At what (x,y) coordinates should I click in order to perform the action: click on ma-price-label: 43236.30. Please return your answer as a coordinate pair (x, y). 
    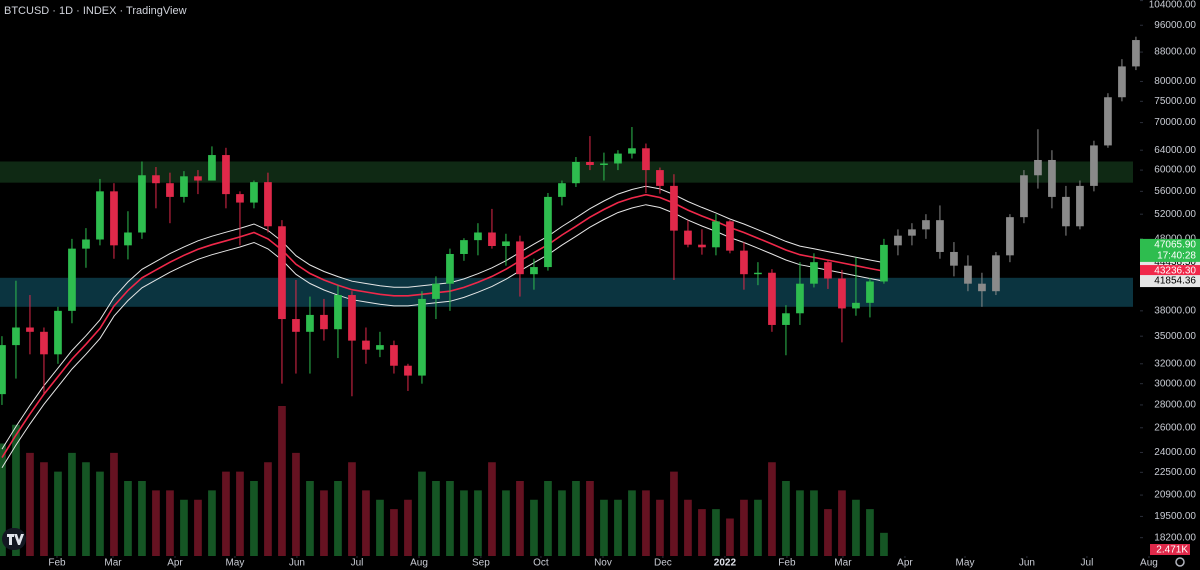
    Looking at the image, I should click on (1175, 271).